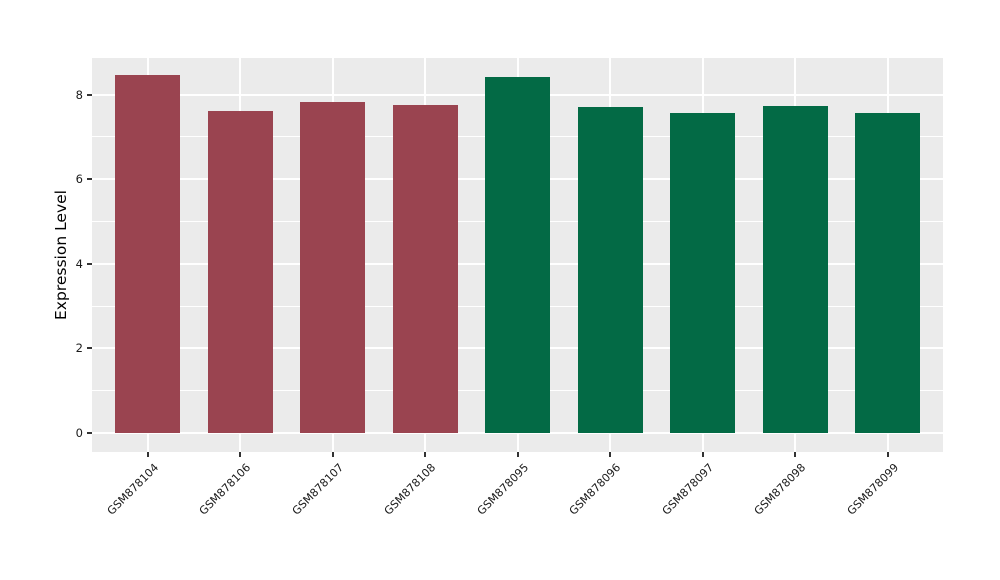 The width and height of the screenshot is (1000, 580). What do you see at coordinates (702, 273) in the screenshot?
I see `bar-GSM878097` at bounding box center [702, 273].